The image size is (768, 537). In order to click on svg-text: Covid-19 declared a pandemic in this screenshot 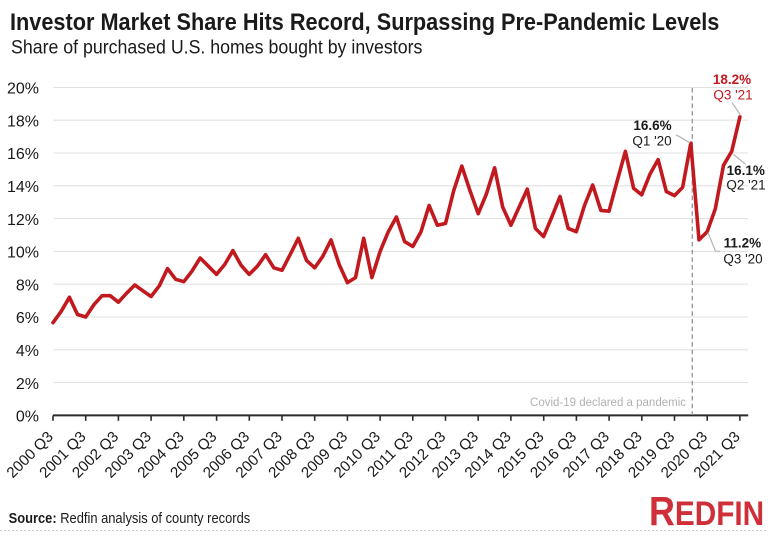, I will do `click(608, 403)`.